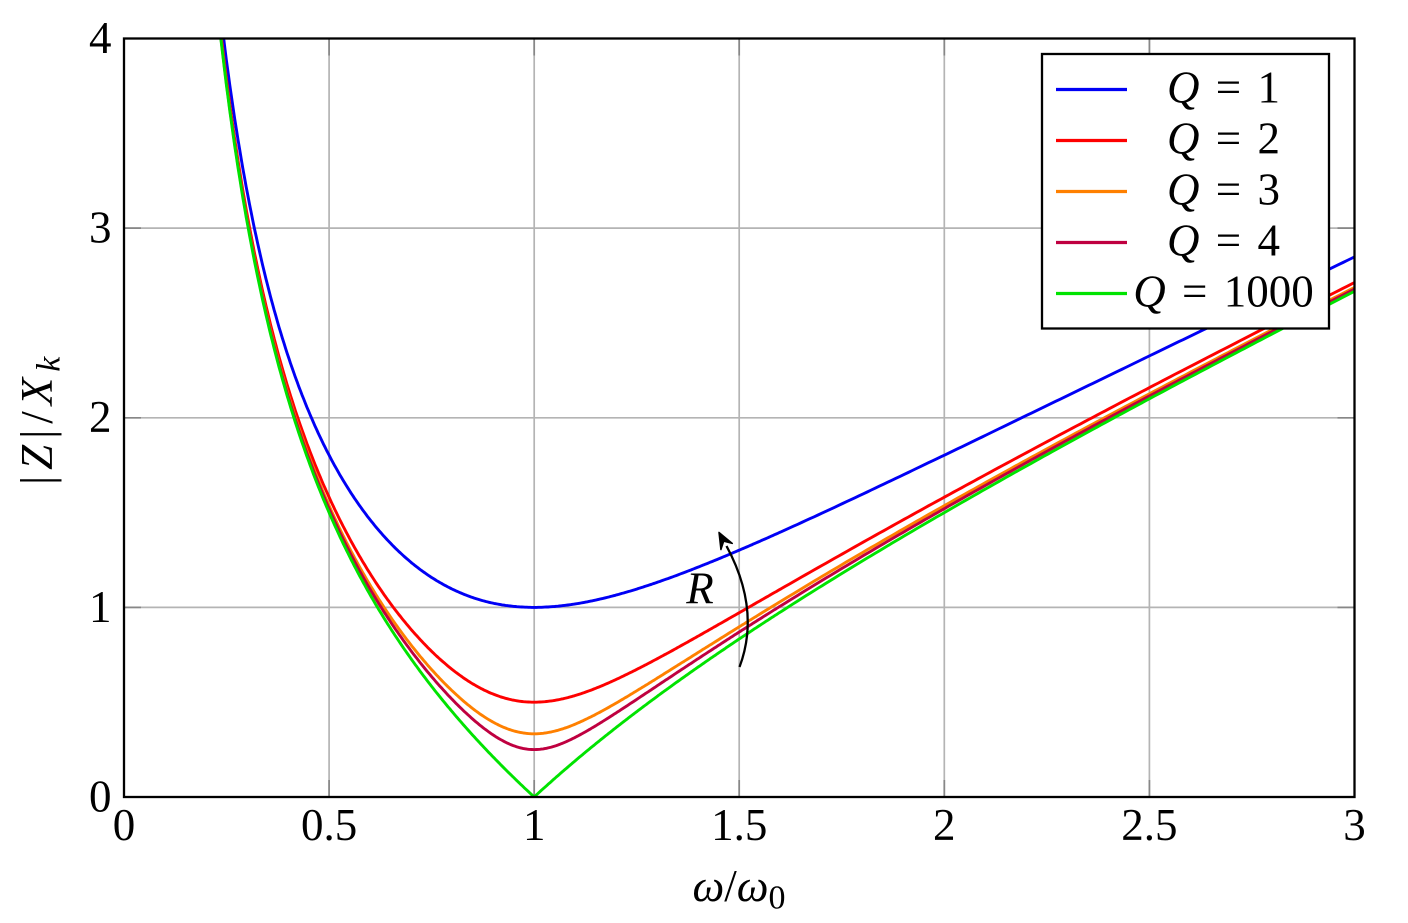 Image resolution: width=1408 pixels, height=923 pixels. I want to click on svg-text: R, so click(699, 589).